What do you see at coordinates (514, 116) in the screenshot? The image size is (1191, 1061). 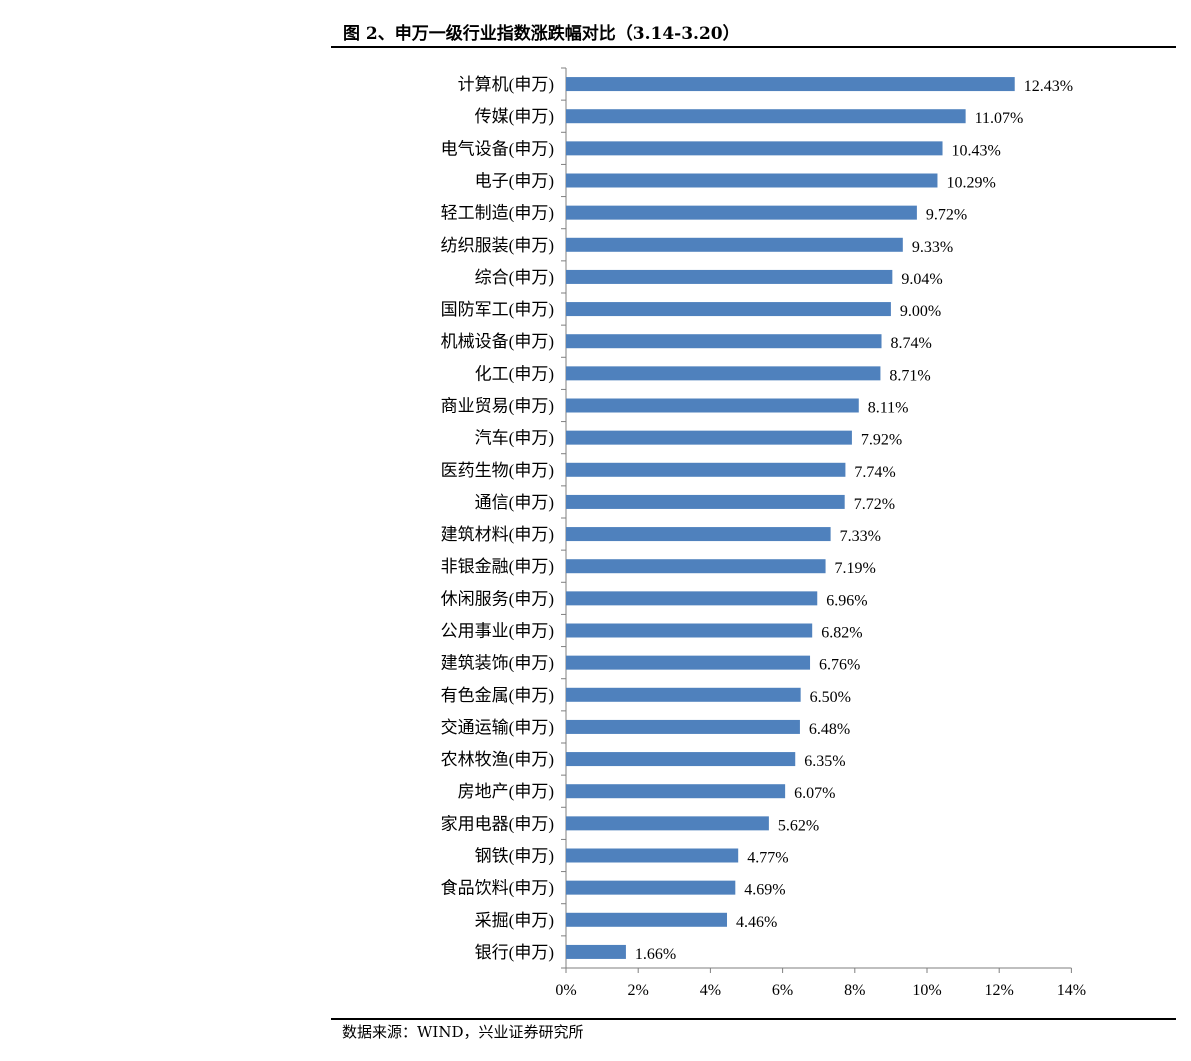 I see `category-label: 传媒(申万)` at bounding box center [514, 116].